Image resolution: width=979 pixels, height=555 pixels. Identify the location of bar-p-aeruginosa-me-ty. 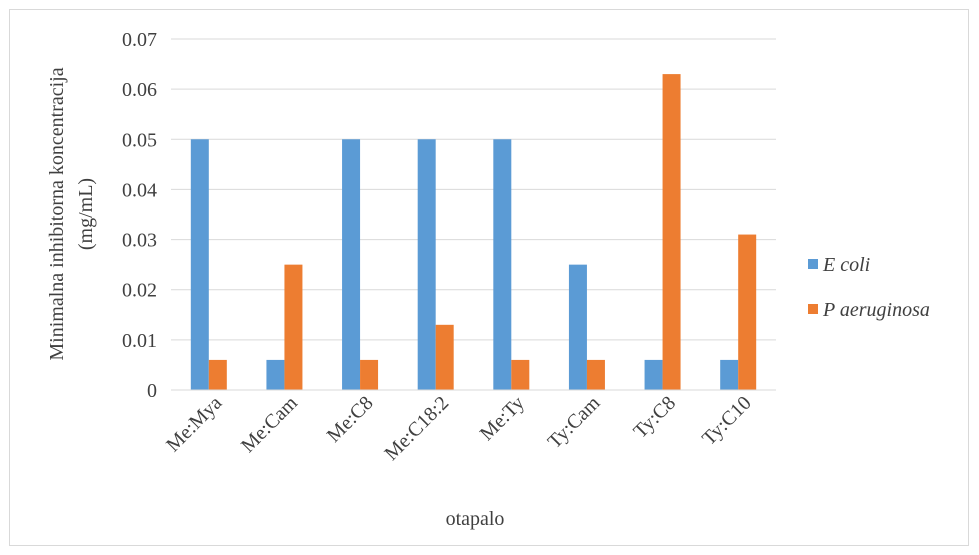
(520, 374).